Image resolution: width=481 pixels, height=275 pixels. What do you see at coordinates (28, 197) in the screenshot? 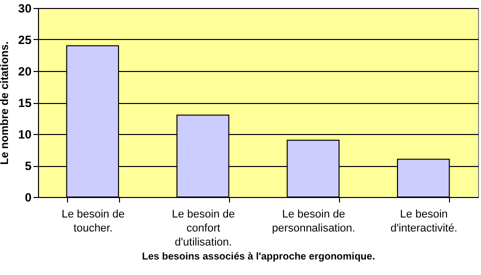
I see `y-tick-label: 0` at bounding box center [28, 197].